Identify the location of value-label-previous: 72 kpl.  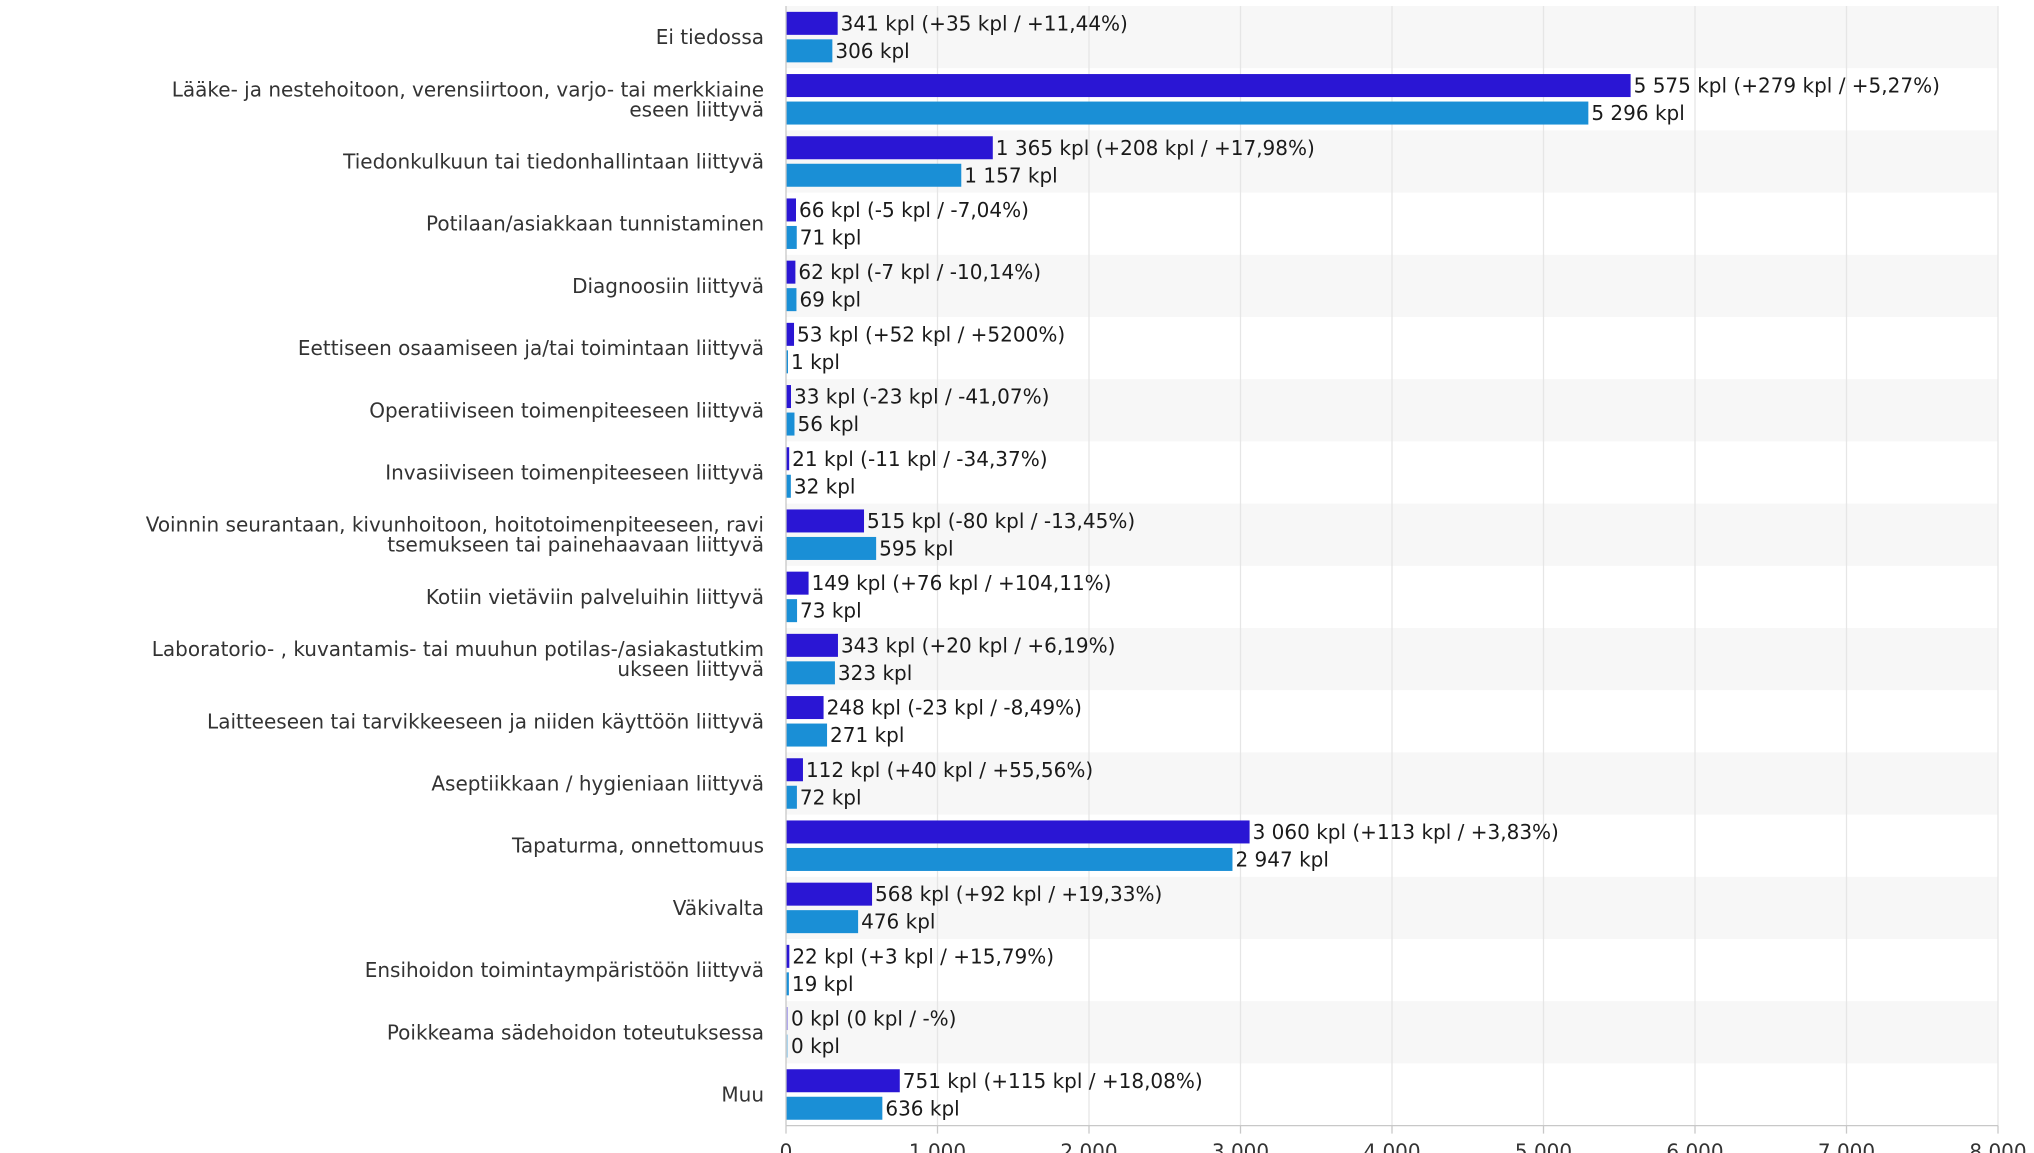
(831, 797).